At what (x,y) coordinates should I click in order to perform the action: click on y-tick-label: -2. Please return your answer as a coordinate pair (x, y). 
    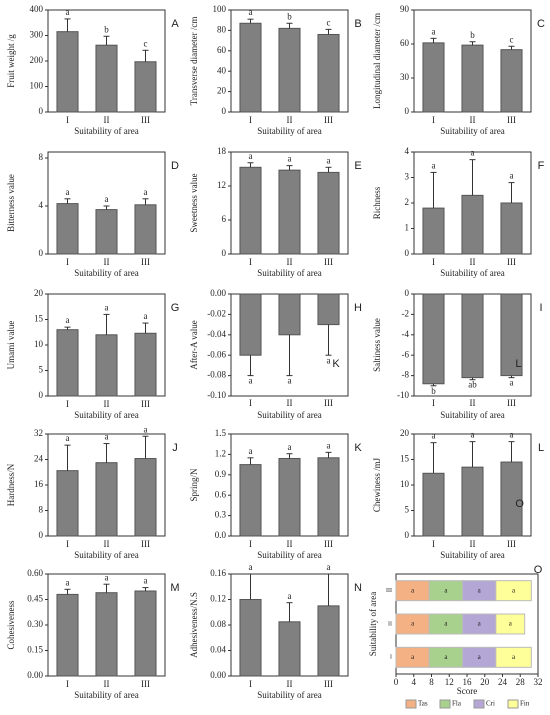
    Looking at the image, I should click on (406, 313).